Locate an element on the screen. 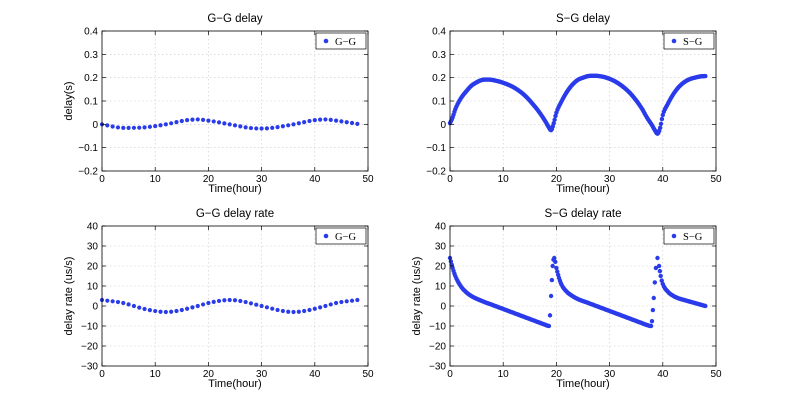 The image size is (790, 409). y-tick-label: 0.3 is located at coordinates (439, 55).